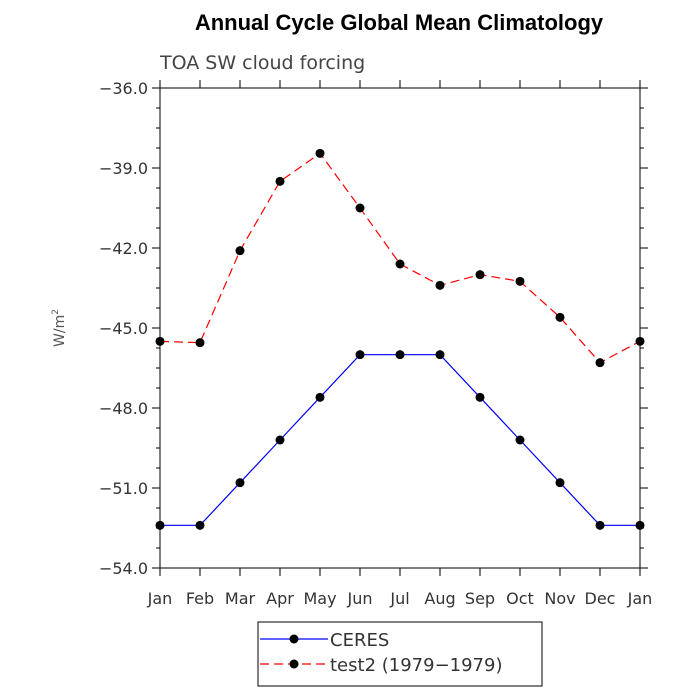  Describe the element at coordinates (399, 598) in the screenshot. I see `x-tick-label: Jul` at that location.